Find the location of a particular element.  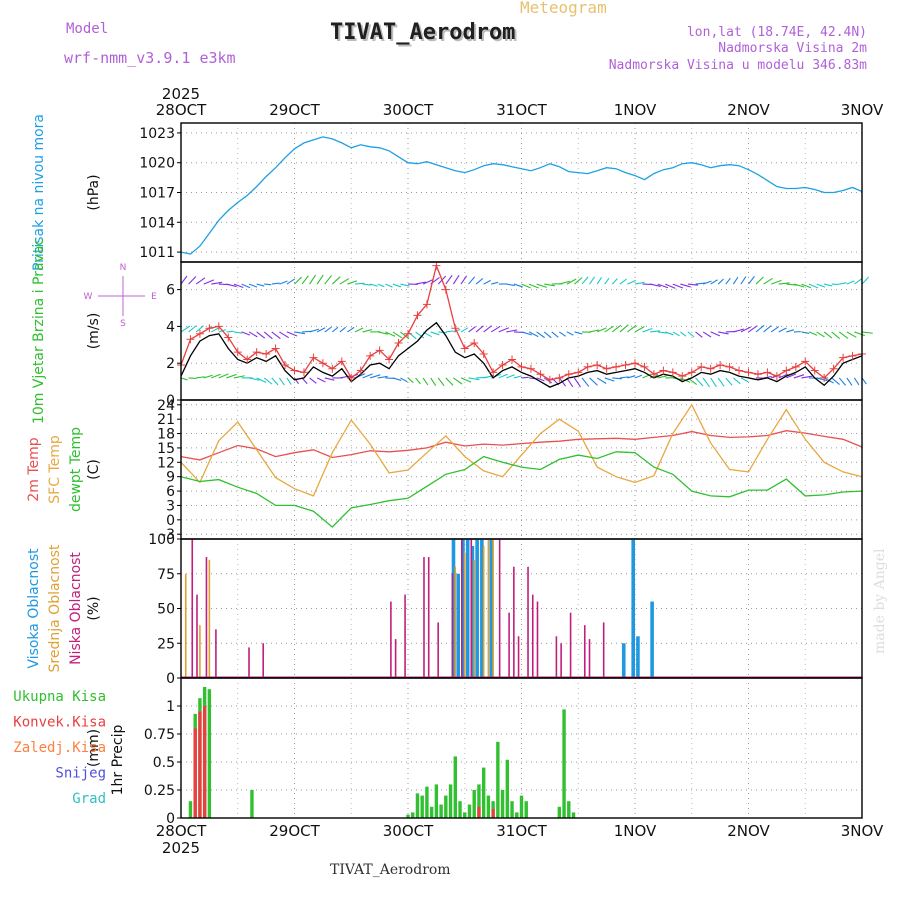

x-tick-label-top-3NOV: 3NOV is located at coordinates (862, 110).